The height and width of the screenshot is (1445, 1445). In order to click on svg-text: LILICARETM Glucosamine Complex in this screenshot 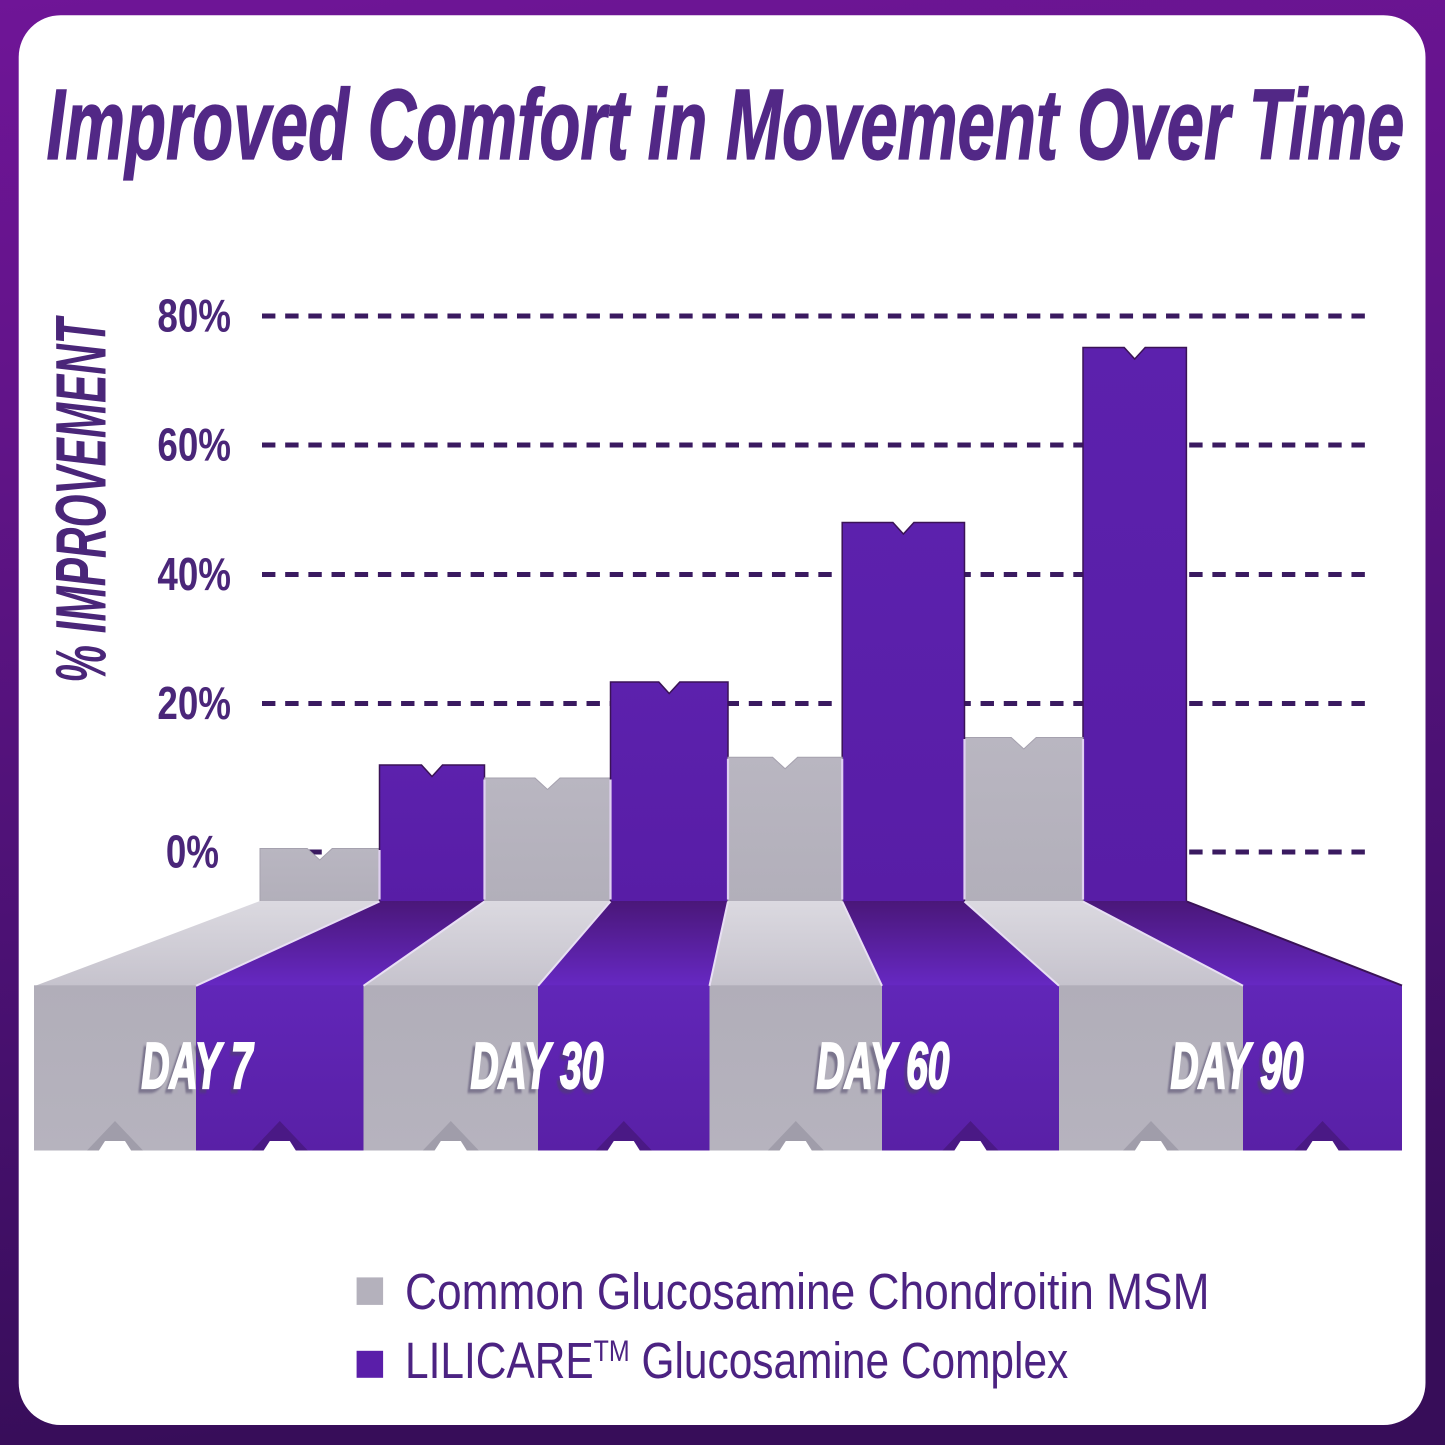, I will do `click(736, 1360)`.